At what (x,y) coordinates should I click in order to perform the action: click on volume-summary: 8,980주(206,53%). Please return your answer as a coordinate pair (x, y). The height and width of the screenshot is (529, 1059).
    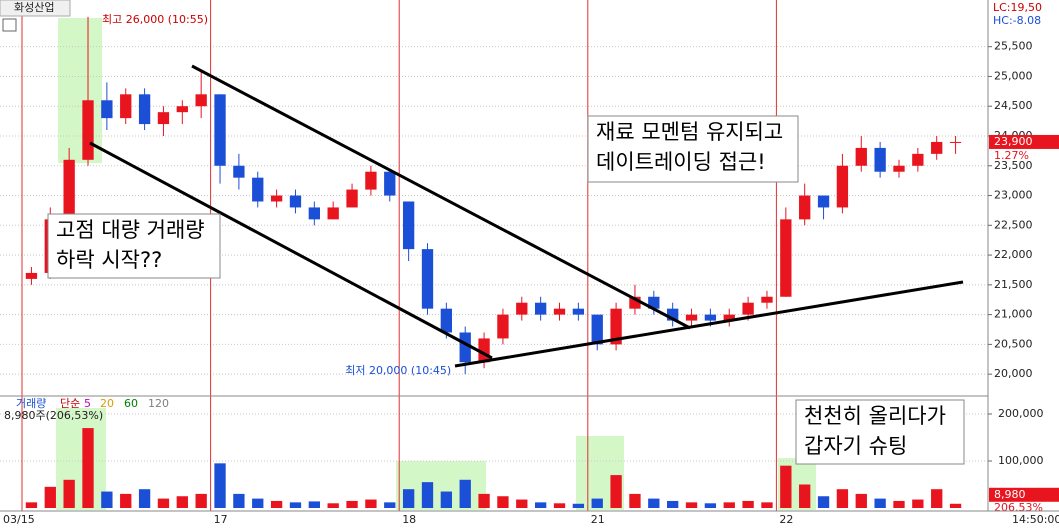
    Looking at the image, I should click on (53, 415).